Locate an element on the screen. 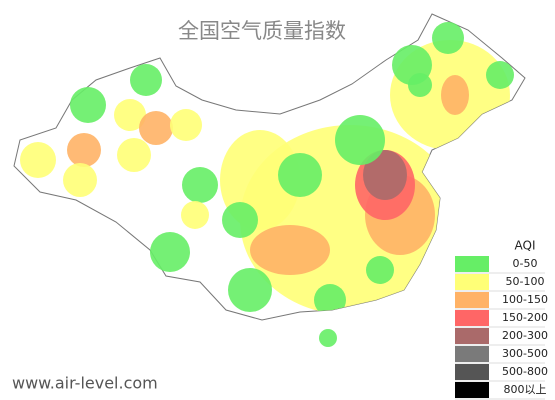 The height and width of the screenshot is (400, 555). legend-label: 100-150 is located at coordinates (525, 299).